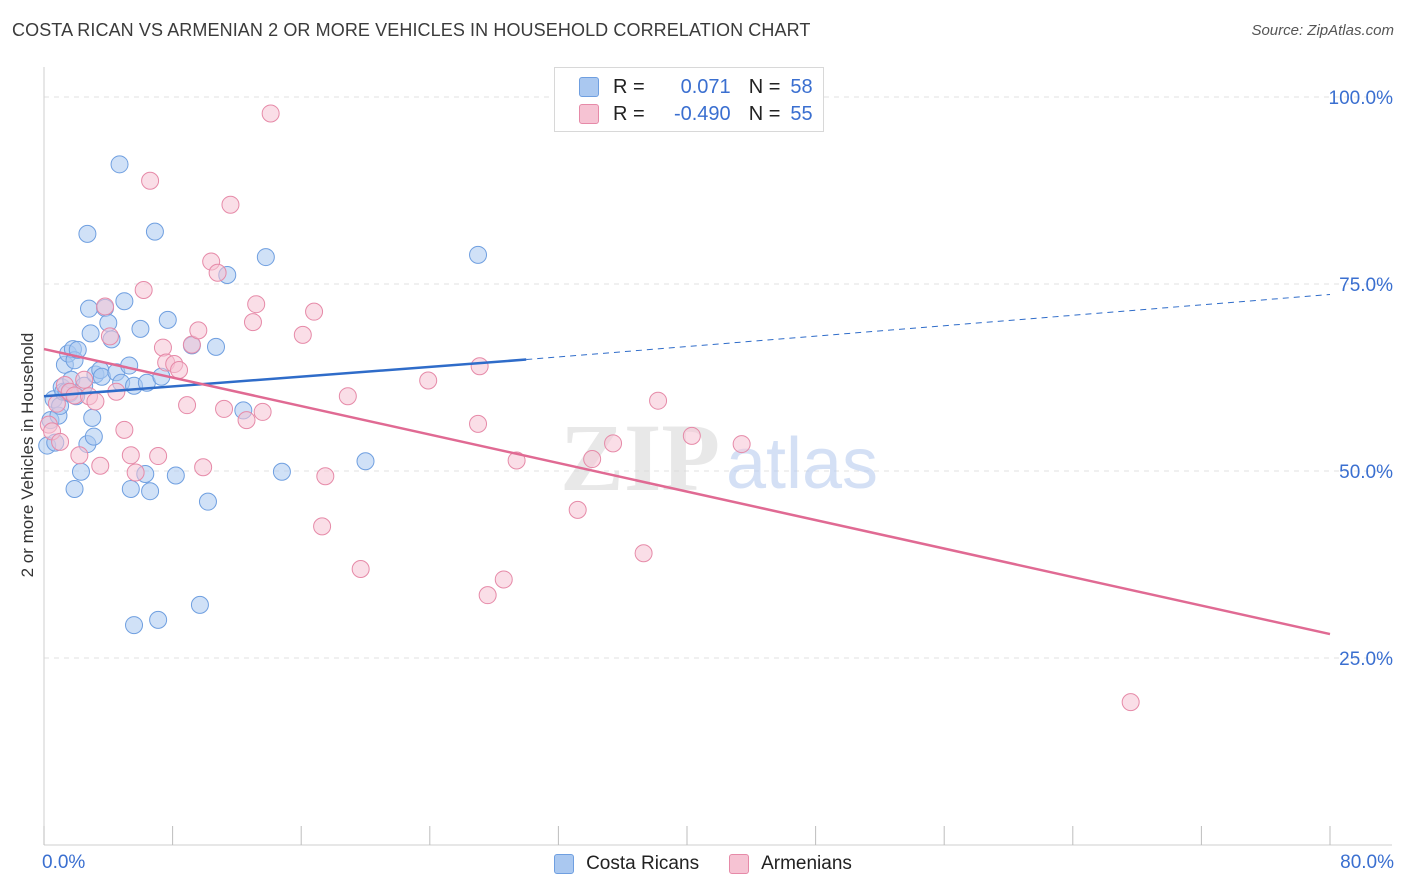 The width and height of the screenshot is (1406, 892). Describe the element at coordinates (1361, 98) in the screenshot. I see `y-tick-label: 100.0%` at that location.